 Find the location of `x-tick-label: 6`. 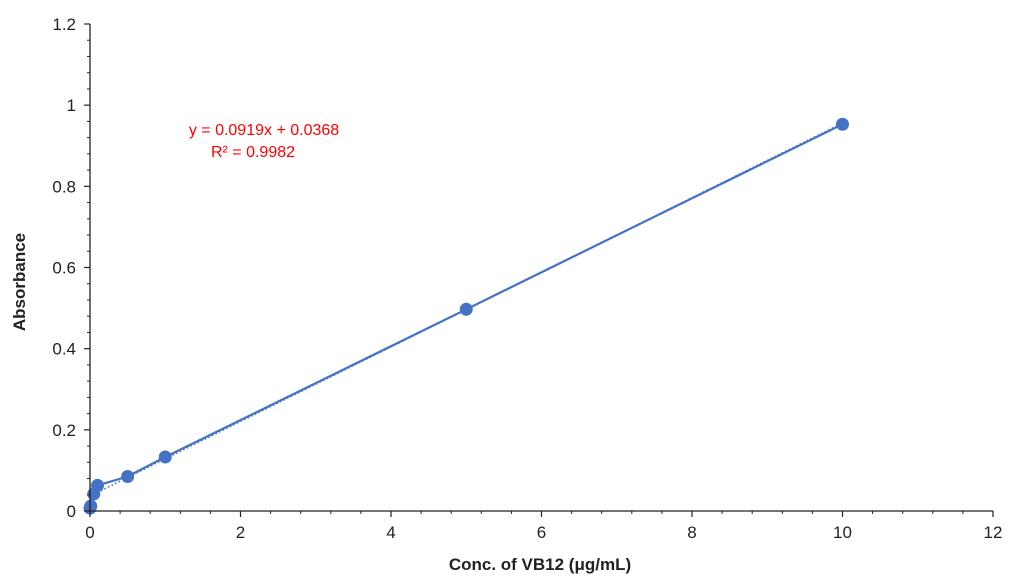

x-tick-label: 6 is located at coordinates (541, 532).